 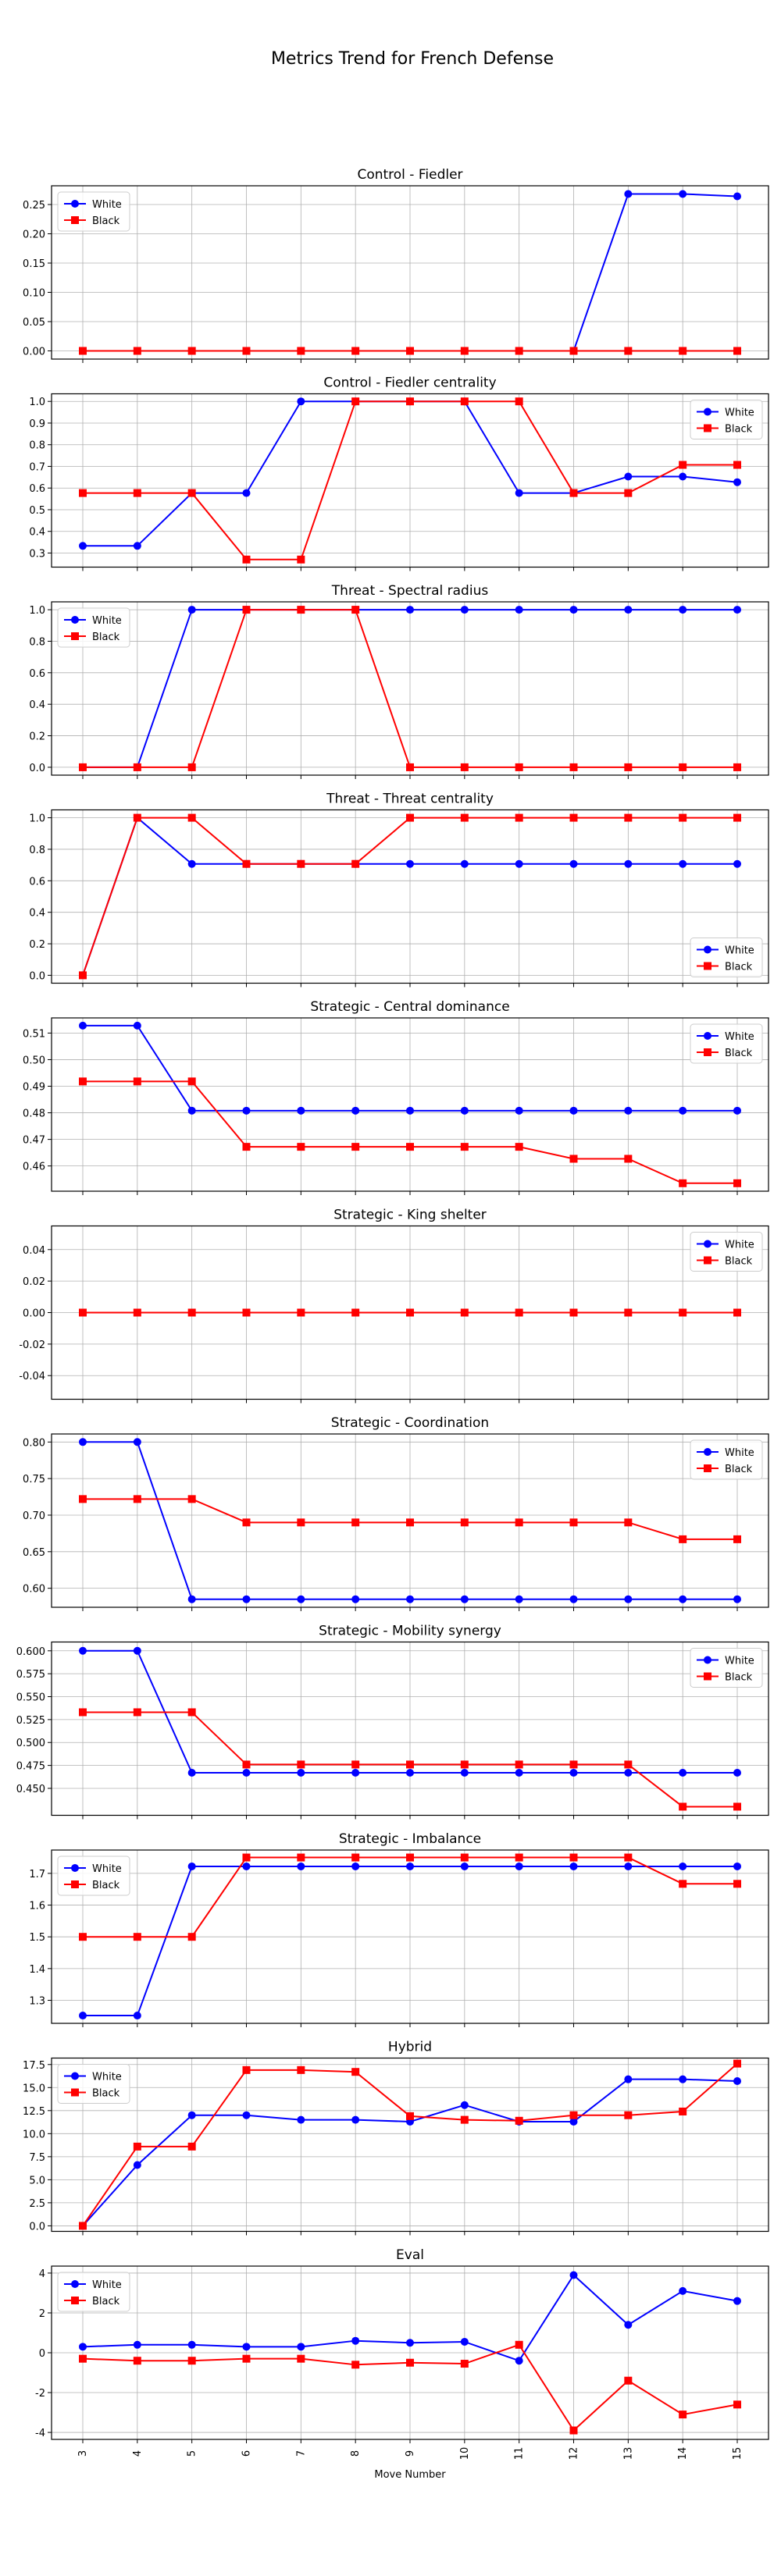 I want to click on x-tick-label: 15, so click(x=738, y=2453).